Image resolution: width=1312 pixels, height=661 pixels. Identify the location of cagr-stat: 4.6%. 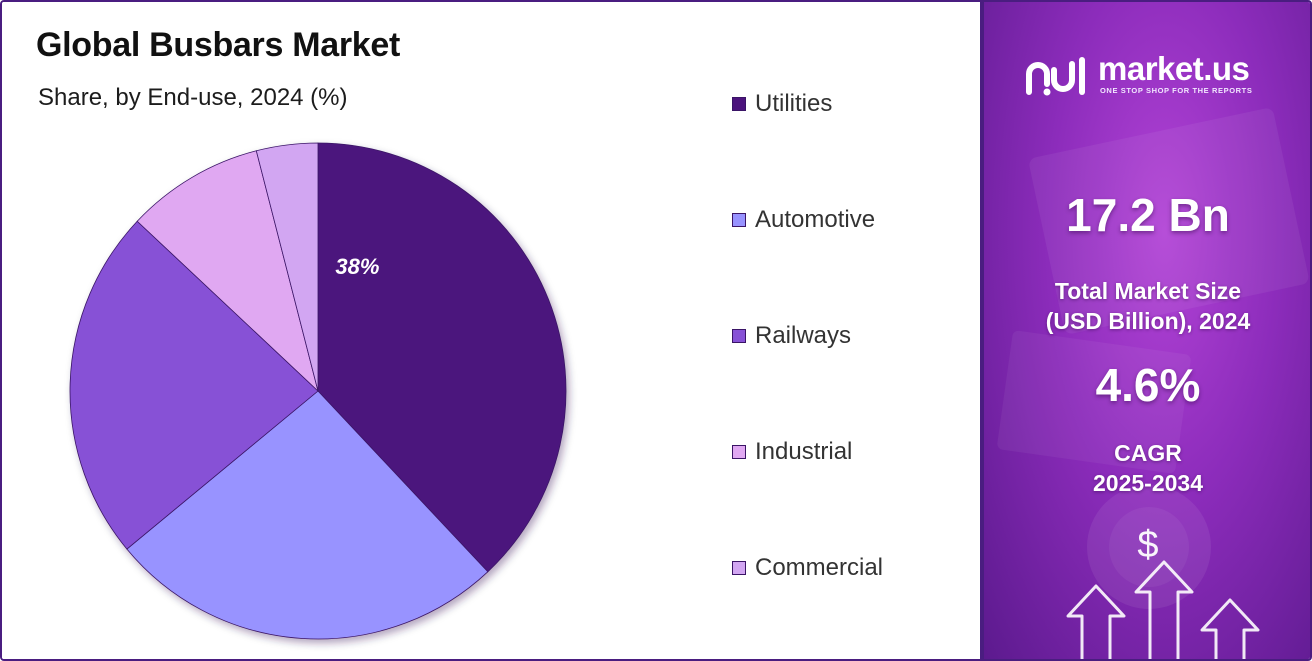
(1147, 385).